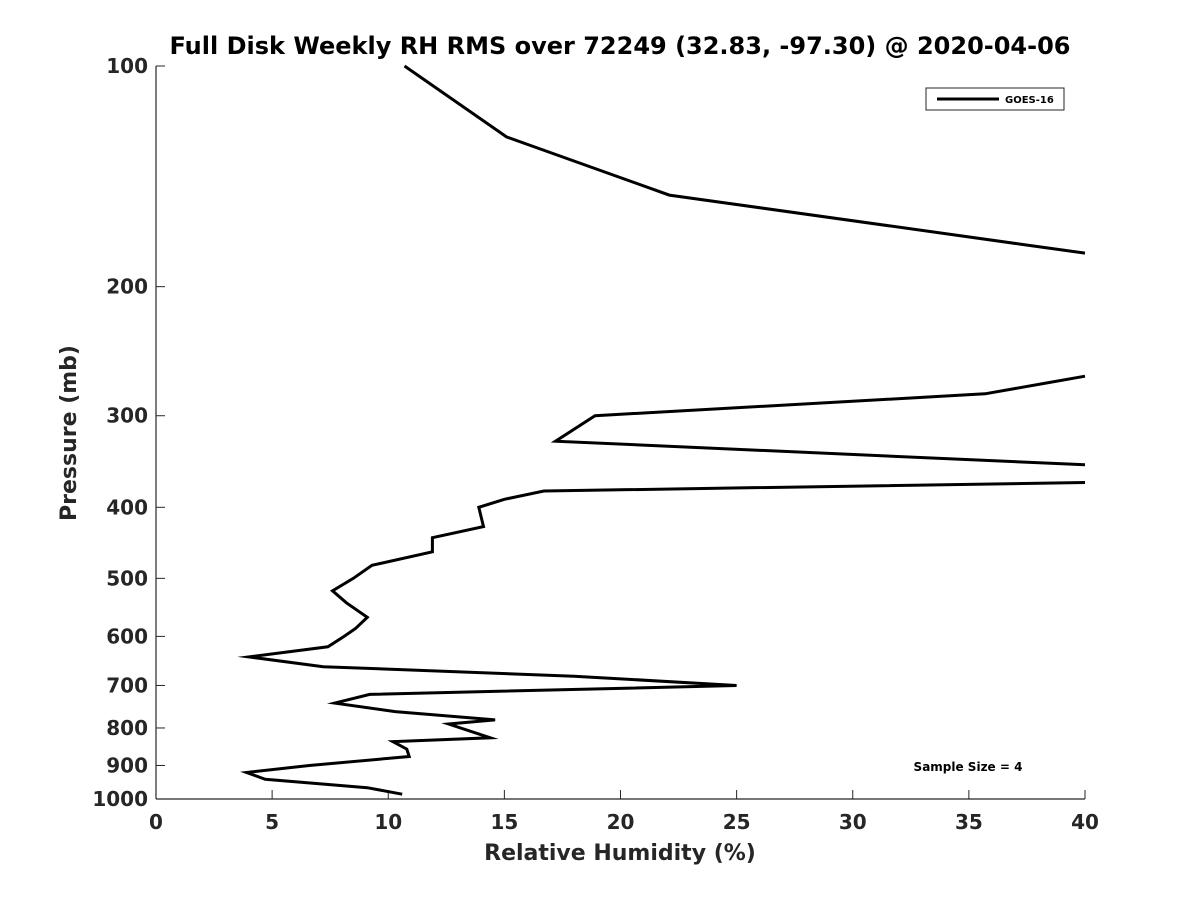  I want to click on y-tick-label: 400, so click(127, 507).